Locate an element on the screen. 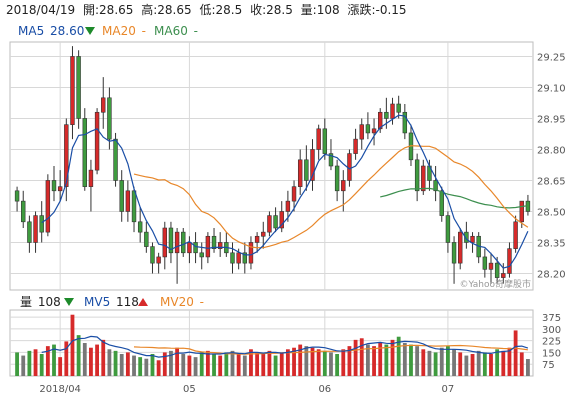 The image size is (577, 413). volume-tick-labels: 75150225300375 is located at coordinates (551, 342).